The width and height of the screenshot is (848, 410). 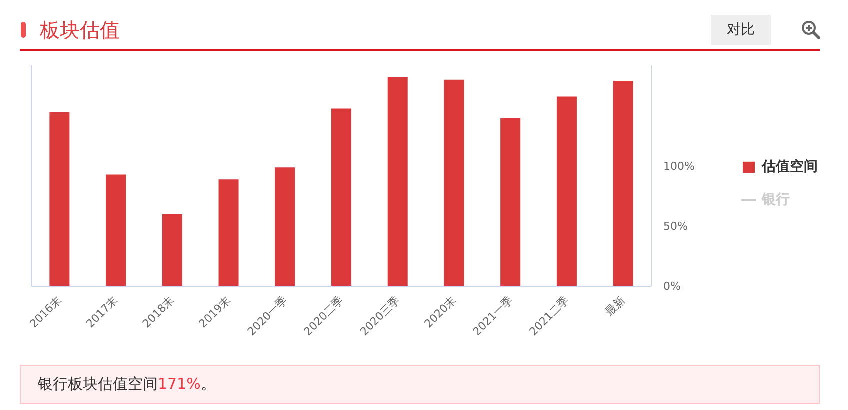 I want to click on y-tick-label: 100%, so click(x=679, y=166).